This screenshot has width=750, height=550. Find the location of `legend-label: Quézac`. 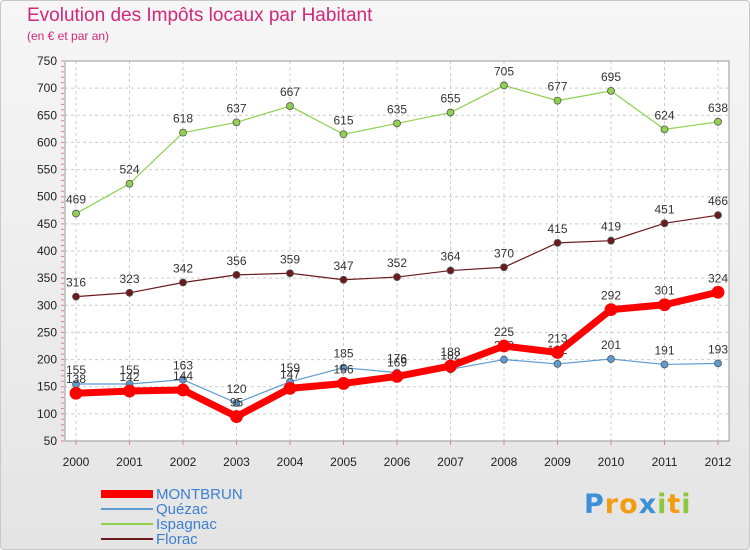

legend-label: Quézac is located at coordinates (182, 509).